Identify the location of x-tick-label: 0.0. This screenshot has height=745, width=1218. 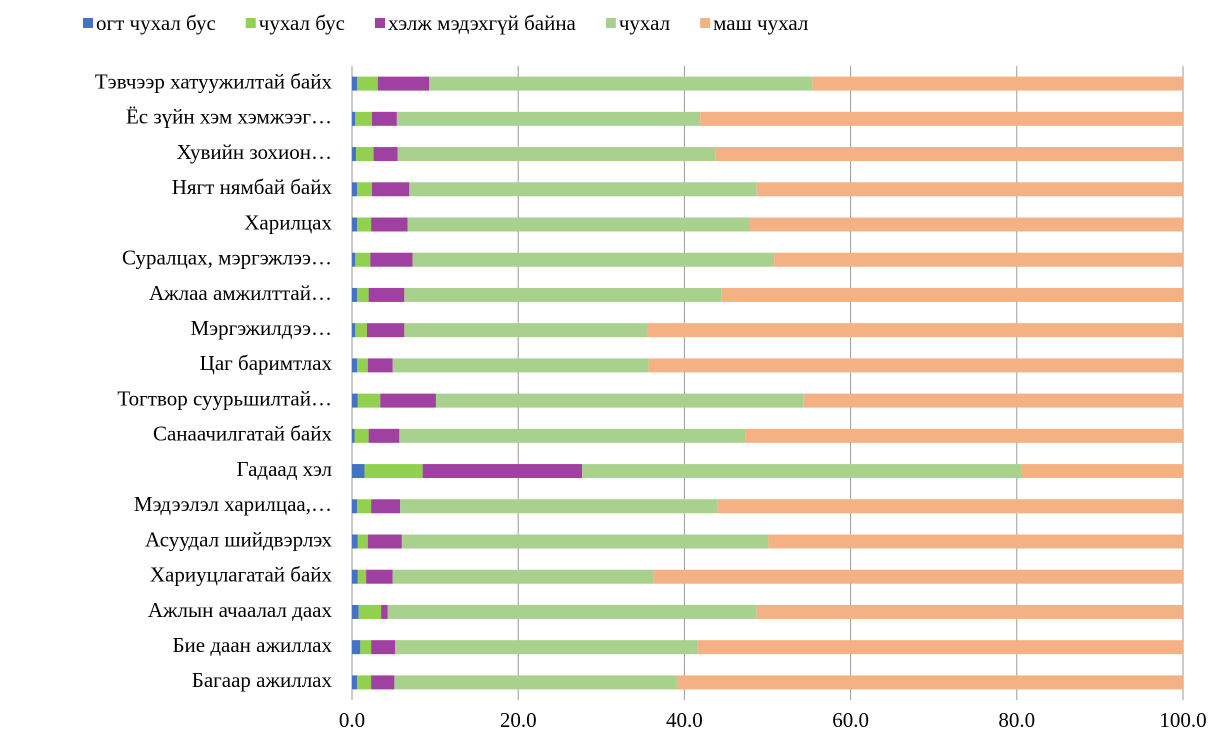
(352, 720).